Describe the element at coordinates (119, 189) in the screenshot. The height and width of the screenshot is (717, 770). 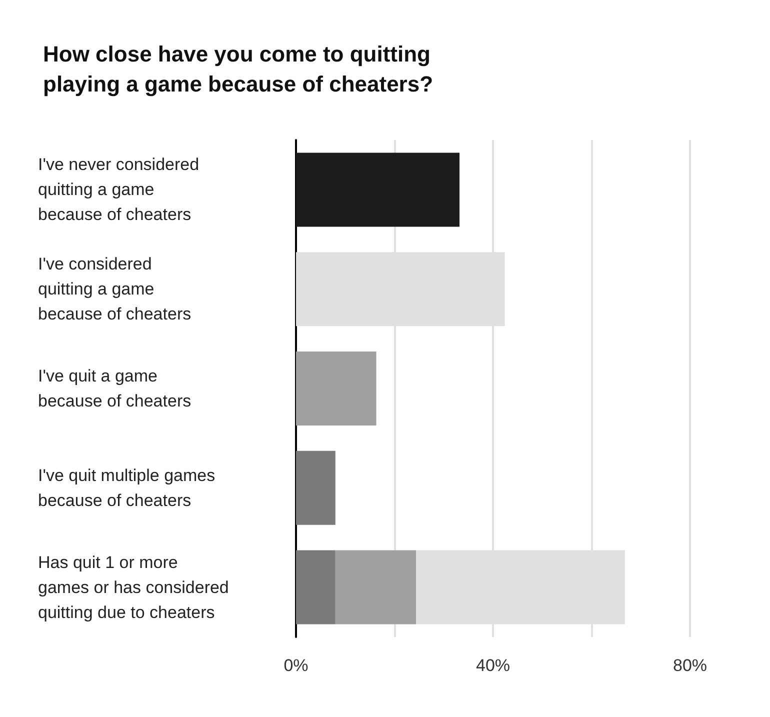
I see `y-tick-label: I've never considered quitting a game because of cheaters` at that location.